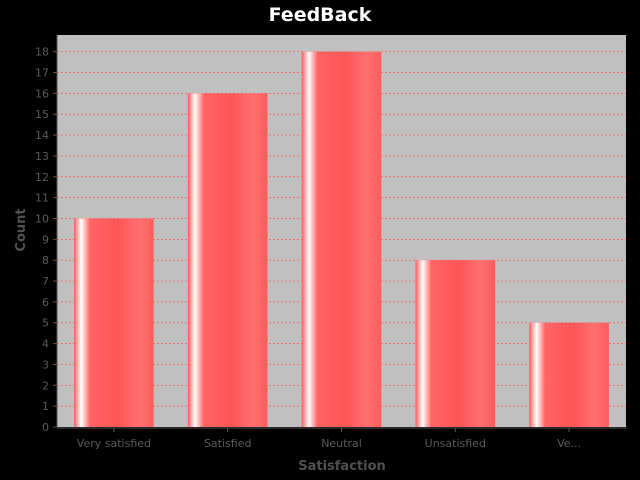 This screenshot has width=640, height=480. Describe the element at coordinates (45, 385) in the screenshot. I see `y-tick-label: 2` at that location.